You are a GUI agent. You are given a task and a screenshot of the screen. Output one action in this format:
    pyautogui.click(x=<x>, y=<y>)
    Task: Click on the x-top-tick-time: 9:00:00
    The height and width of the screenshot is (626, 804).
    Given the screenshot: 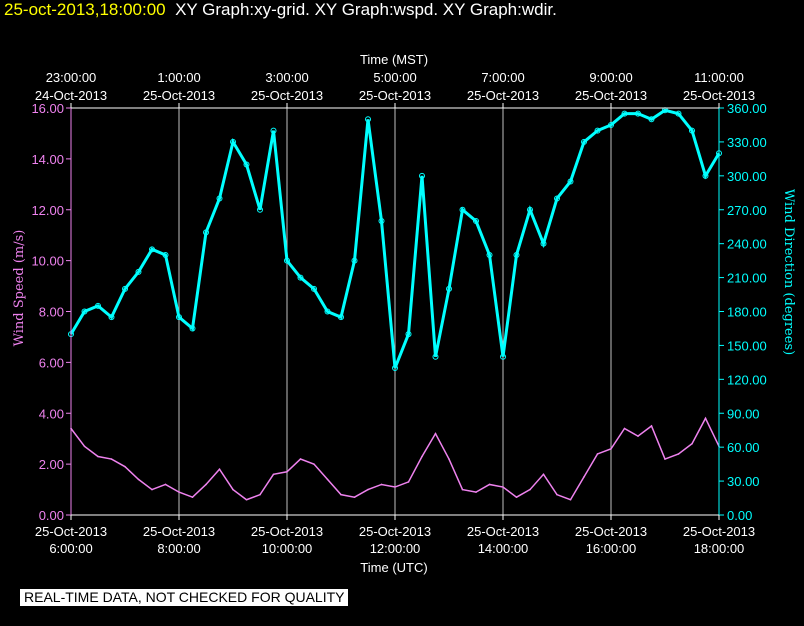 What is the action you would take?
    pyautogui.click(x=610, y=77)
    